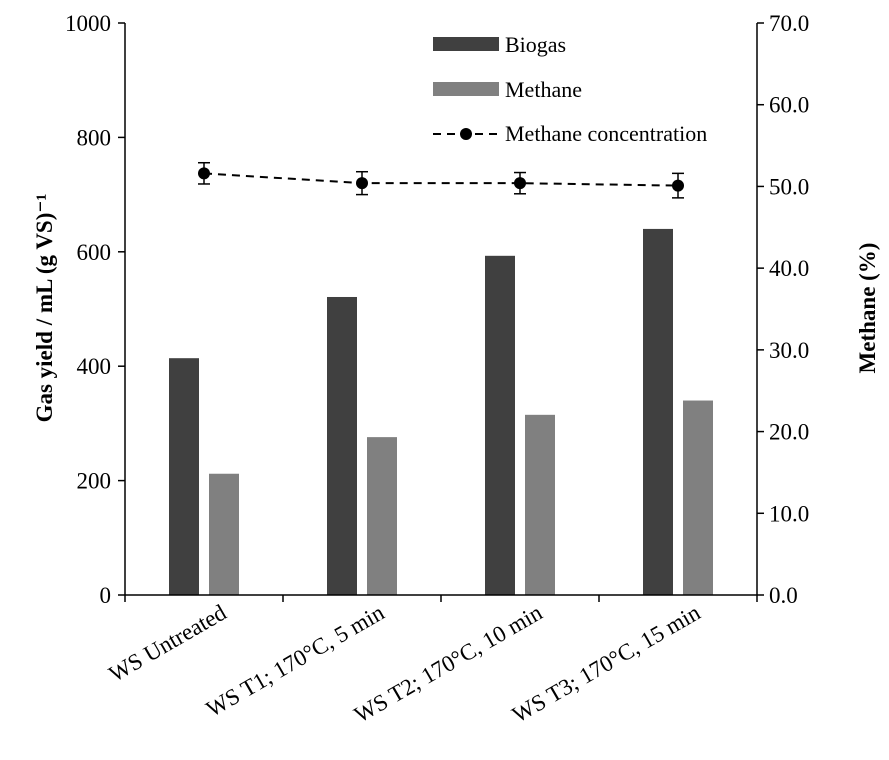 The image size is (889, 760). Describe the element at coordinates (168, 642) in the screenshot. I see `x-tick-label-1: WS Untreated` at that location.